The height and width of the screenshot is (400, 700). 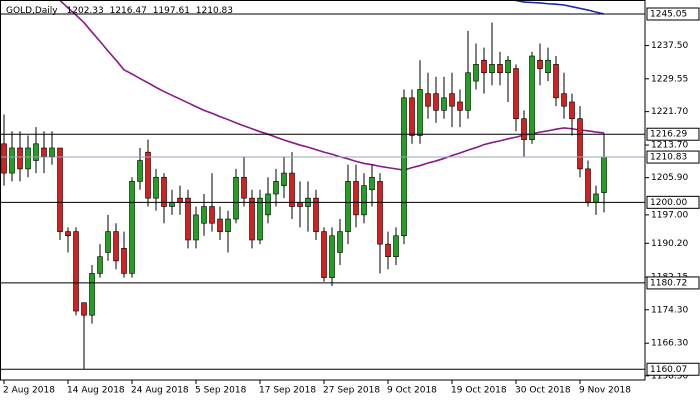 I want to click on ohlc-high: 1216.47, so click(x=128, y=11).